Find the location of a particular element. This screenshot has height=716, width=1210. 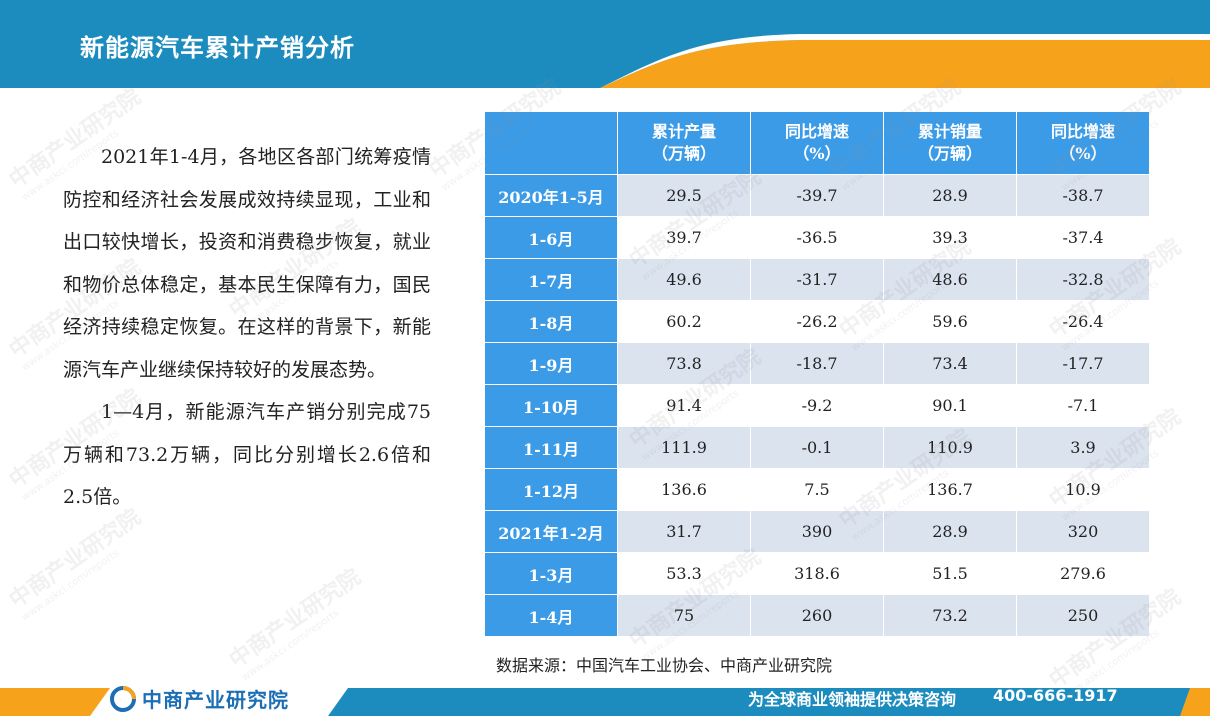

table-cell: 318.6 is located at coordinates (817, 573).